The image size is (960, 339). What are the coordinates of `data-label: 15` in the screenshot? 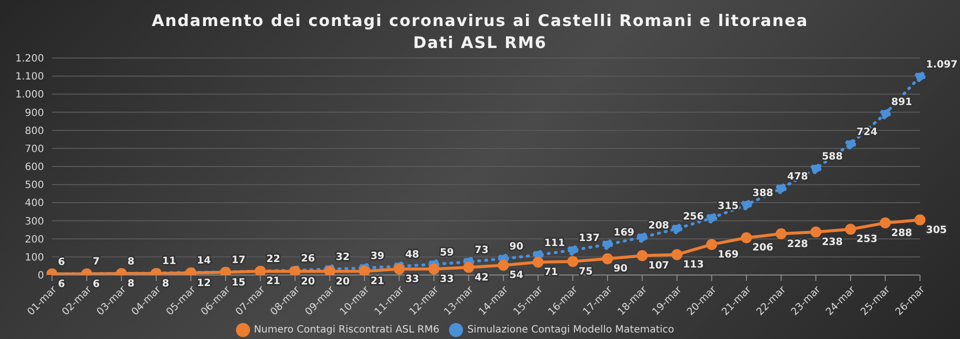 It's located at (239, 282).